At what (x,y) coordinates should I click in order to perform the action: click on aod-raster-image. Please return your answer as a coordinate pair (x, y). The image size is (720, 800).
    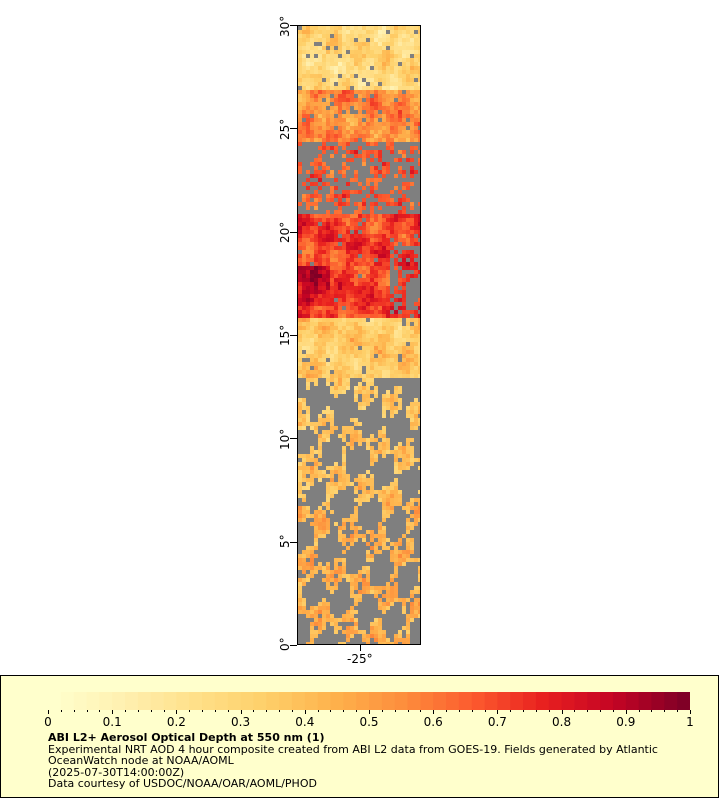
    Looking at the image, I should click on (359, 335).